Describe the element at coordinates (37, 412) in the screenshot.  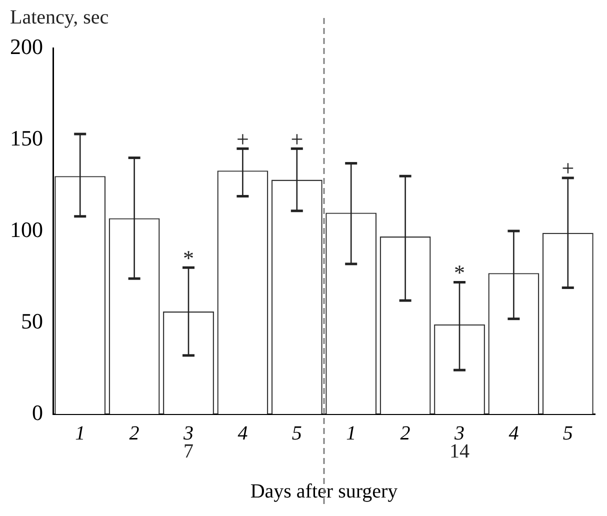
I see `y-tick-label: 0` at that location.